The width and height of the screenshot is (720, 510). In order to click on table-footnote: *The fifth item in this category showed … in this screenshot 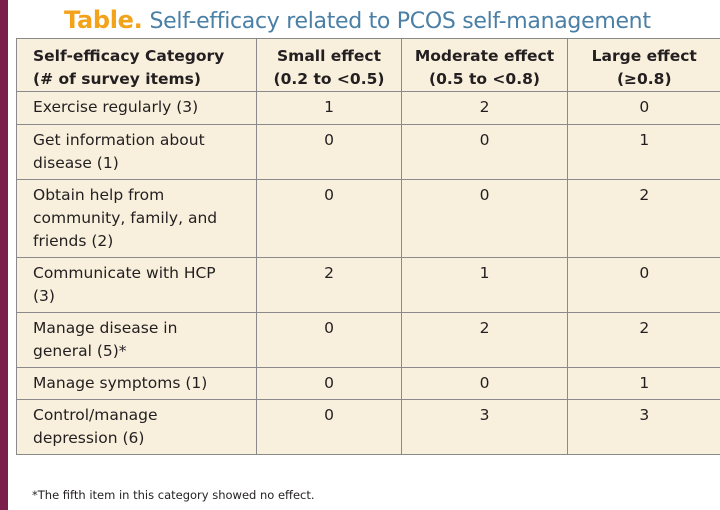, I will do `click(173, 495)`.